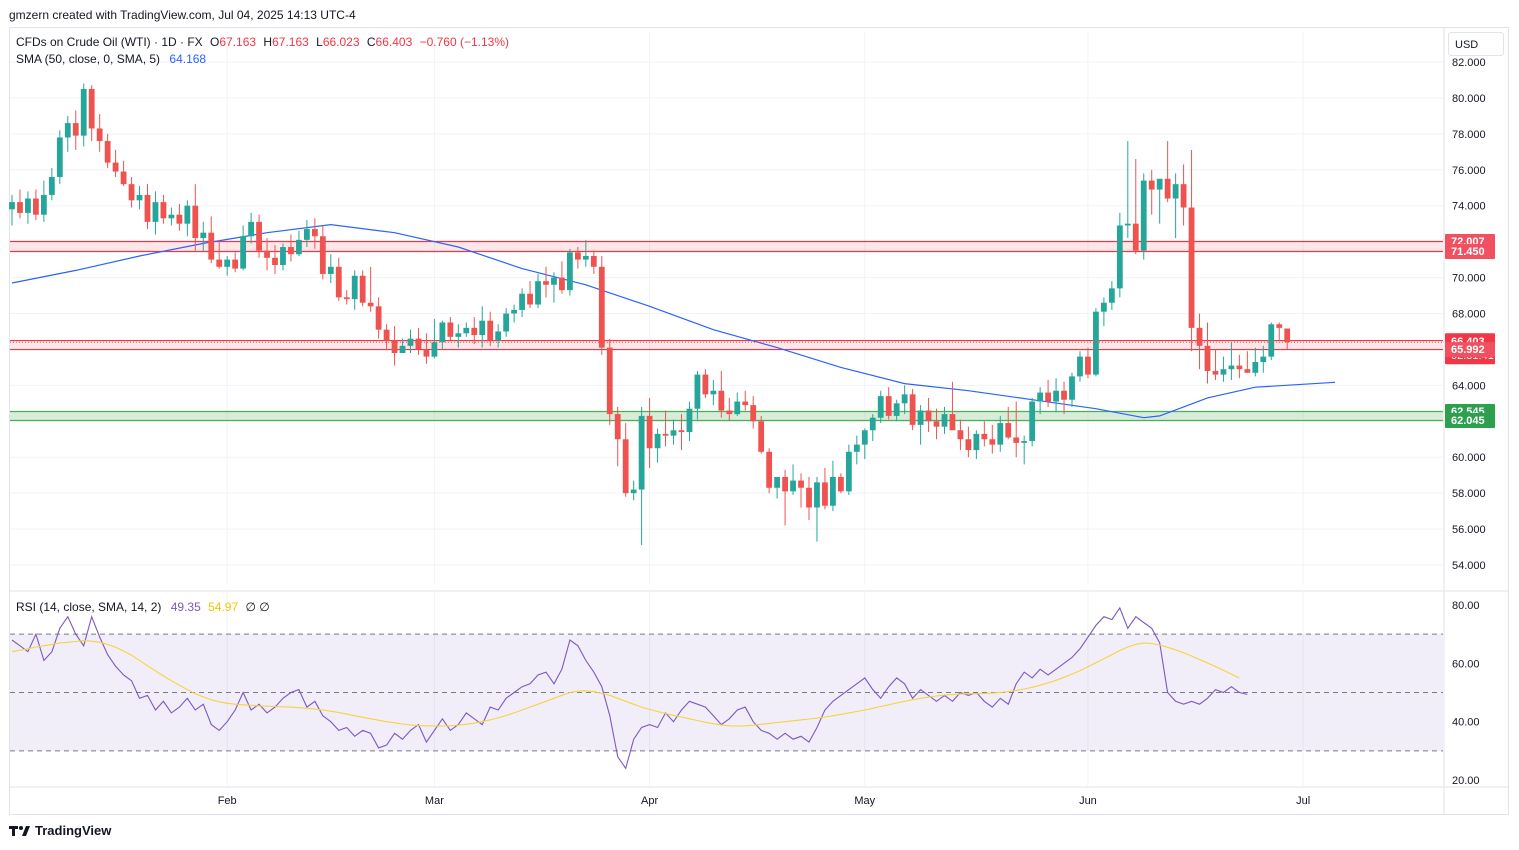 The height and width of the screenshot is (850, 1519). I want to click on currency-selector: USD, so click(1476, 44).